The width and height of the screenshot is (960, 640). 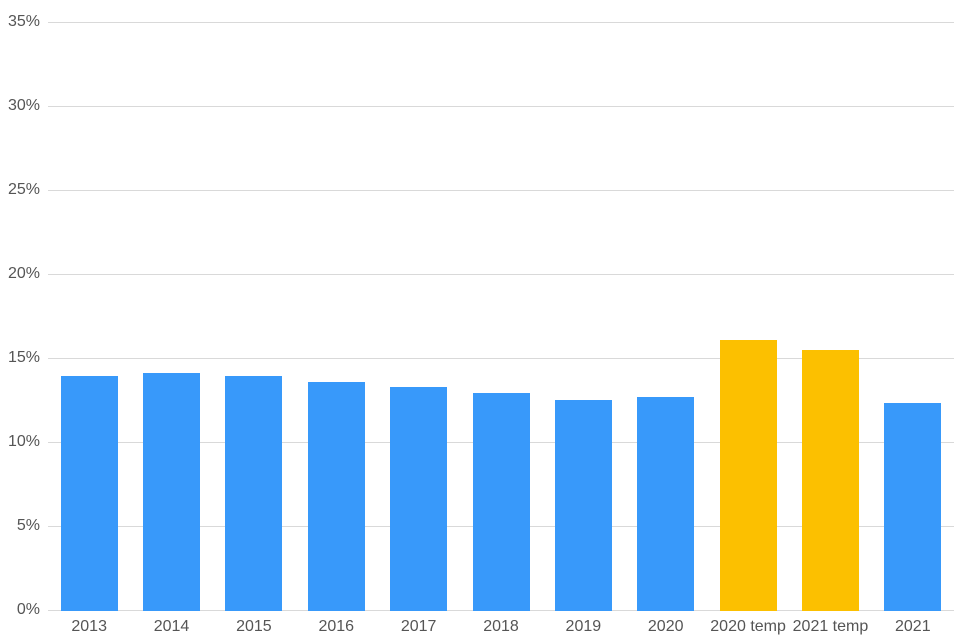 What do you see at coordinates (28, 609) in the screenshot?
I see `y-axis-tick-label-0pct: 0%` at bounding box center [28, 609].